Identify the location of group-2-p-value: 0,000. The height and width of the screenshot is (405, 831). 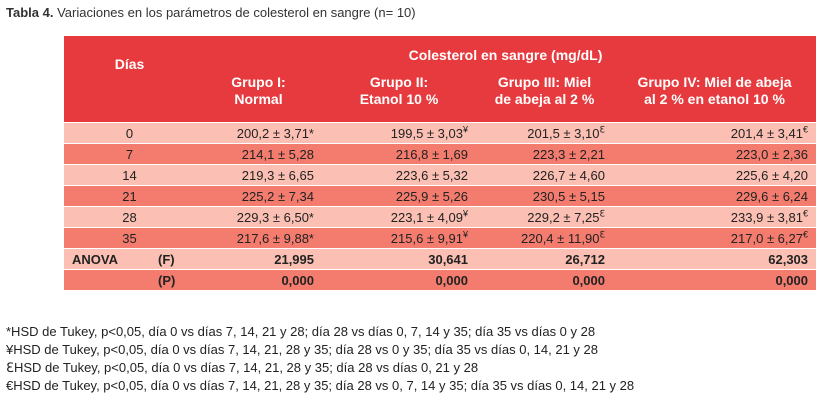
(399, 279).